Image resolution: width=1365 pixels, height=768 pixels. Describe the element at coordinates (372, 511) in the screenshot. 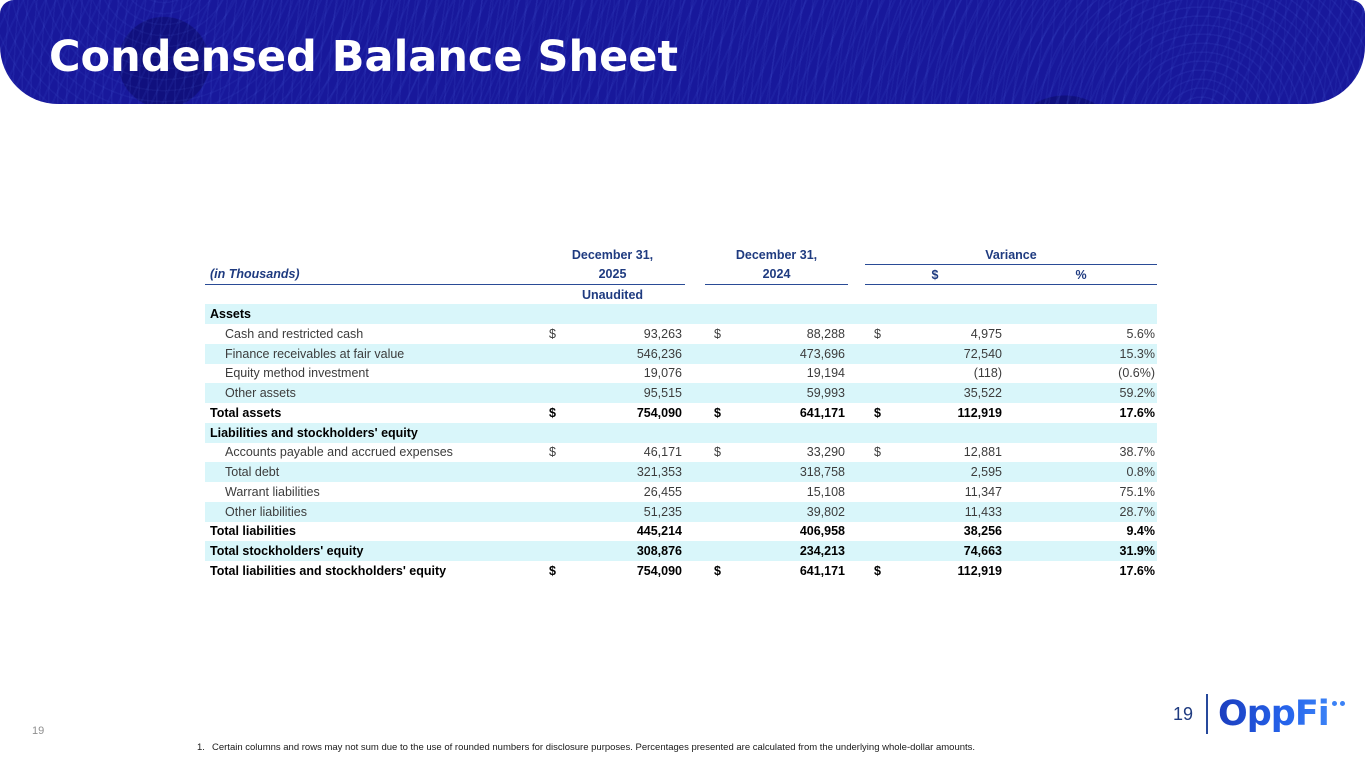

I see `row-label: Other liabilities` at that location.